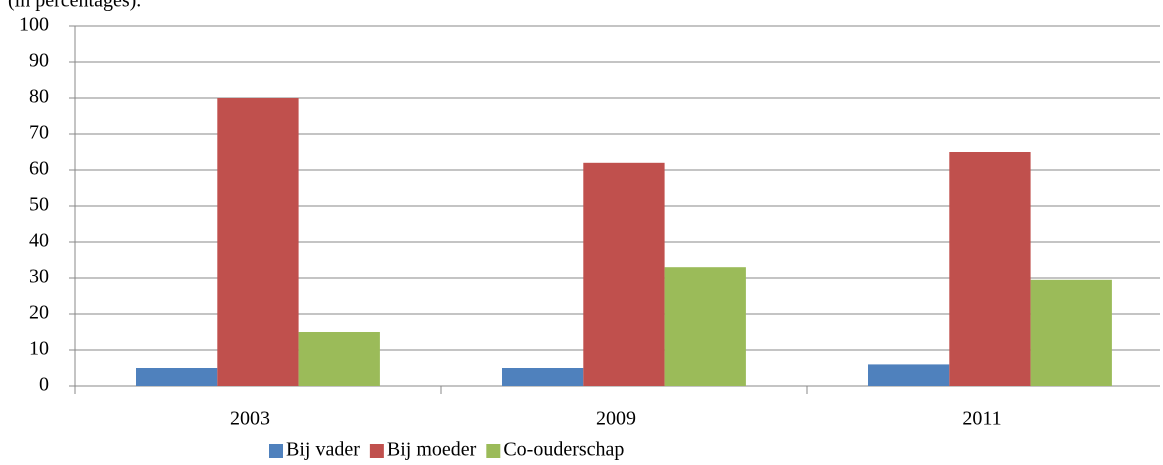 The image size is (1163, 465). What do you see at coordinates (34, 25) in the screenshot?
I see `y-tick-label: 100` at bounding box center [34, 25].